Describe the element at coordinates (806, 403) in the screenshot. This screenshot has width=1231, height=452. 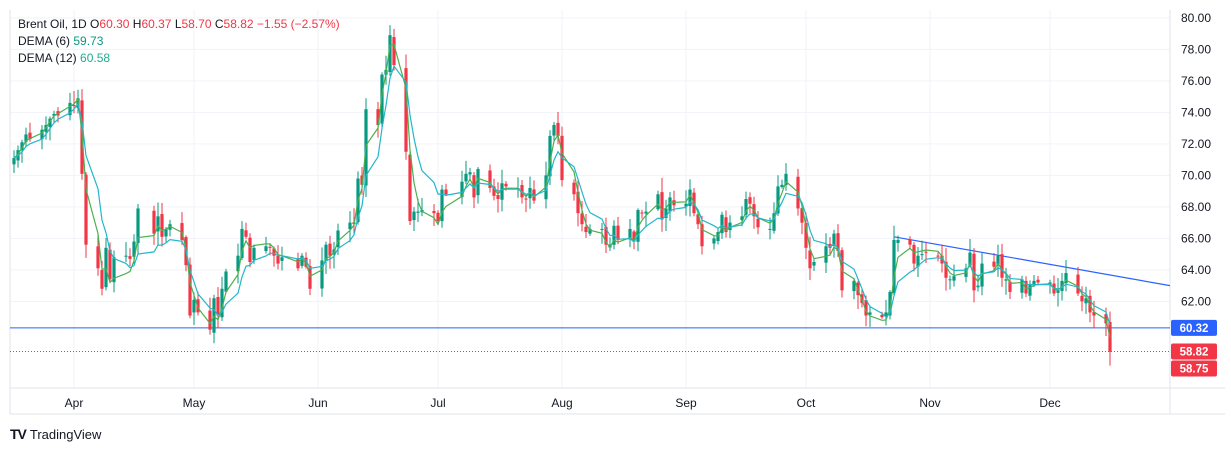
I see `x-tick-label: Oct` at that location.